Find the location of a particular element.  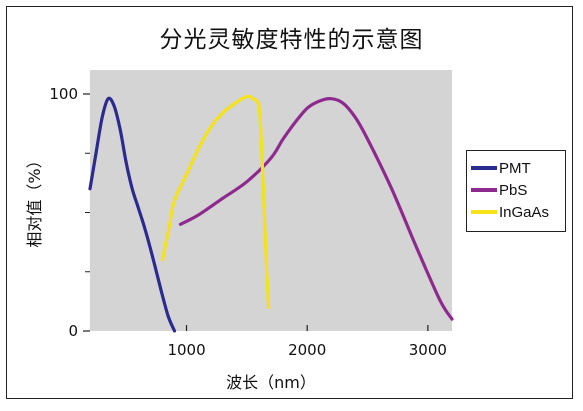

x-axis-label: 波长（nm） is located at coordinates (271, 382).